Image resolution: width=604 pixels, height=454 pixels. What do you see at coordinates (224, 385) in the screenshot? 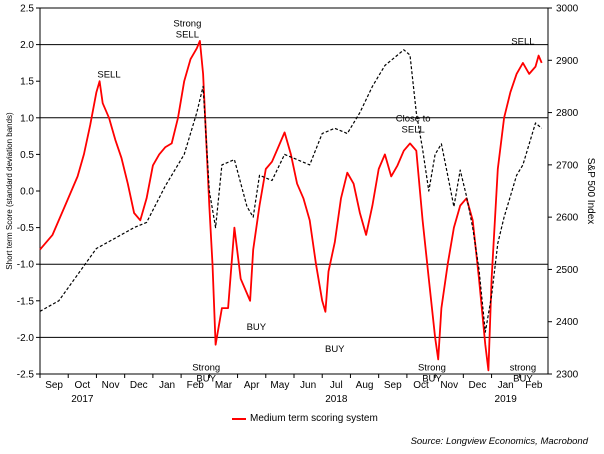
I see `x-month-label: Mar` at bounding box center [224, 385].